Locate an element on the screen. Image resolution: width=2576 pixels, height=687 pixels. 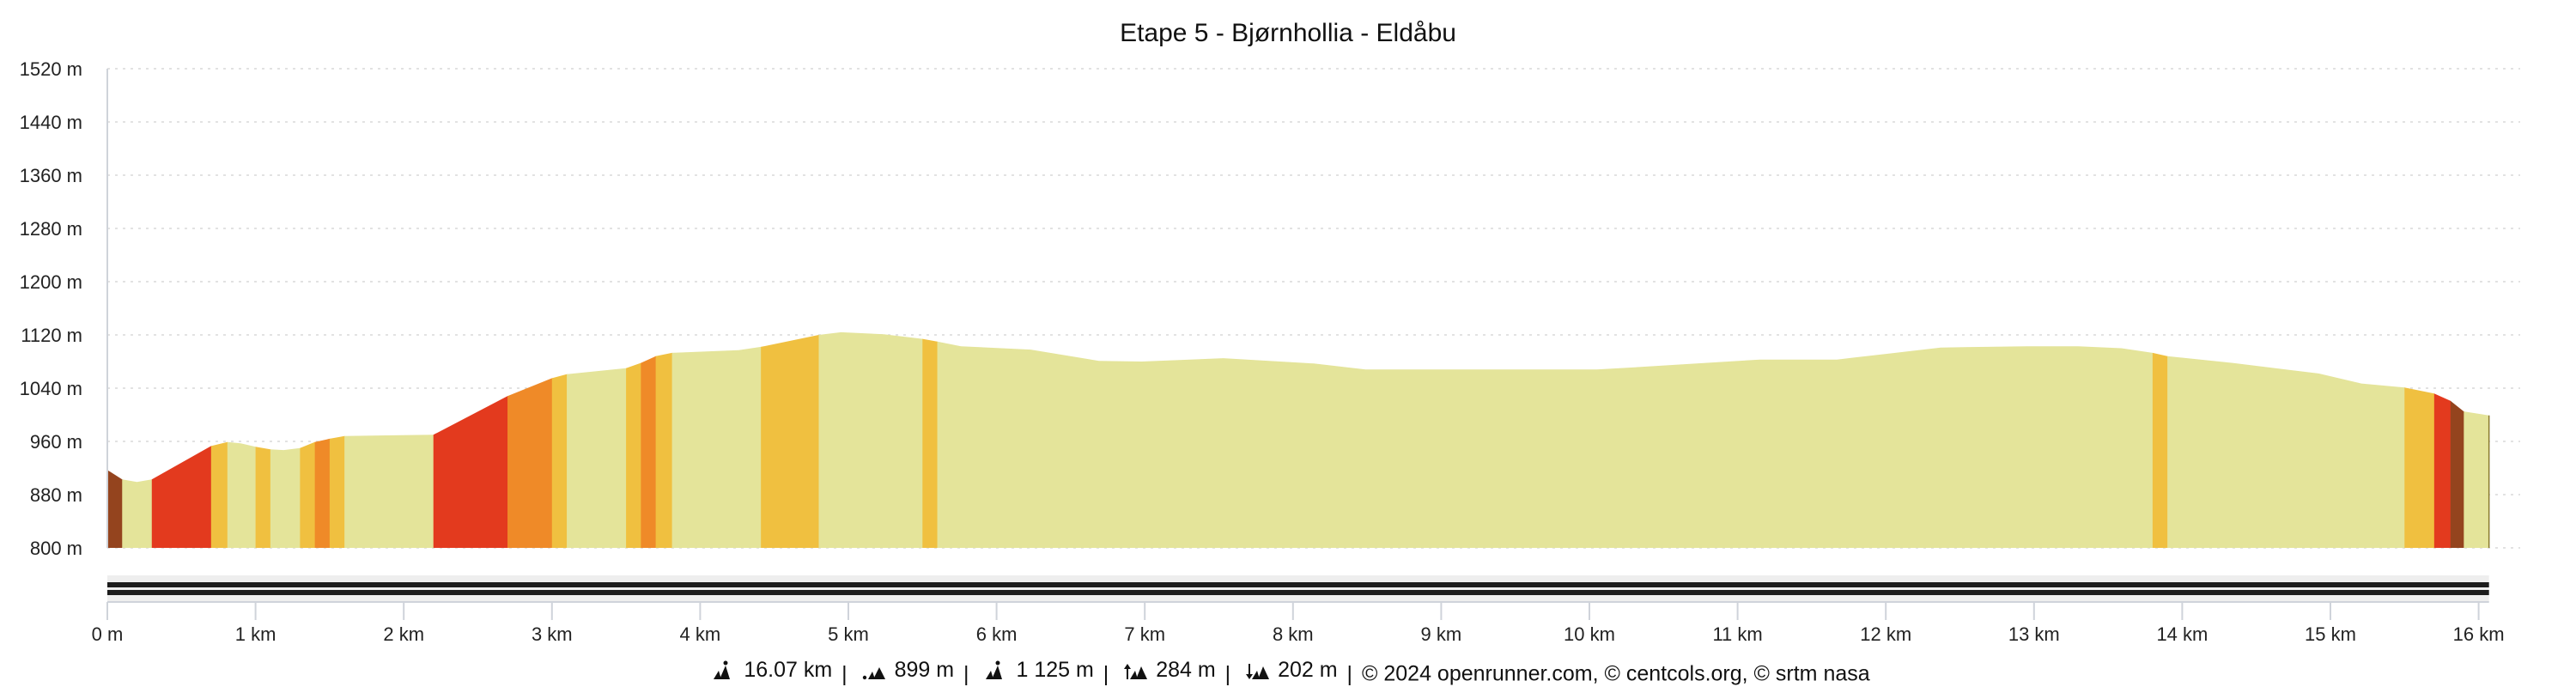
x-tick-label: 16 km is located at coordinates (2479, 634).